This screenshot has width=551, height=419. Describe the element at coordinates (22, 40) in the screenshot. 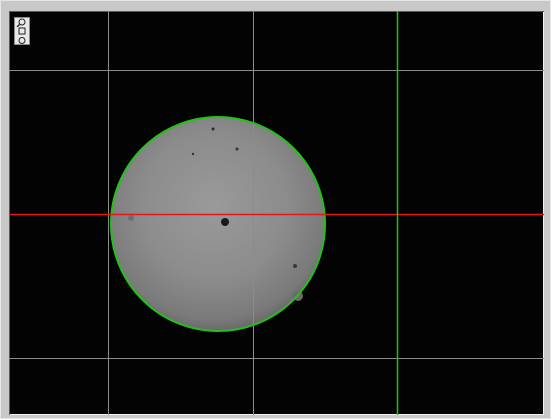

I see `zoom-out-icon` at that location.